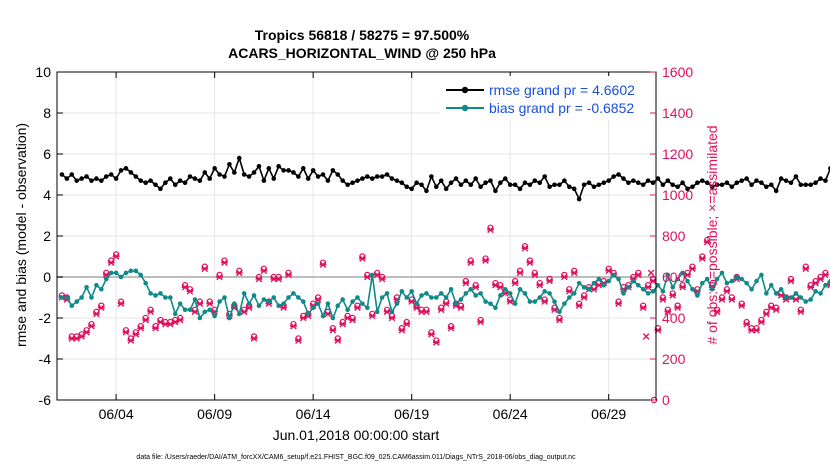  What do you see at coordinates (674, 277) in the screenshot?
I see `y-right-tick-label: 600` at bounding box center [674, 277].